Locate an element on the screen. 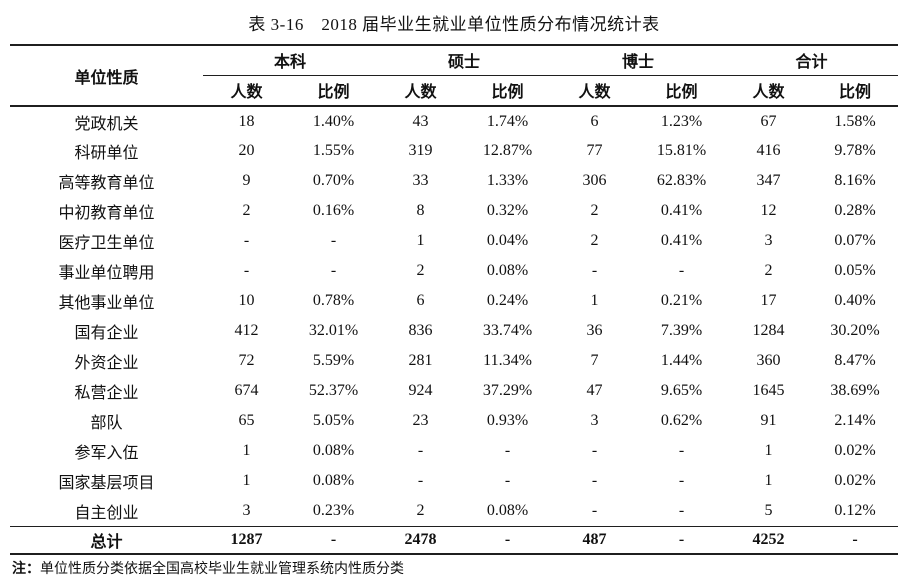 The width and height of the screenshot is (908, 588). row-label: 中初教育单位 is located at coordinates (106, 213).